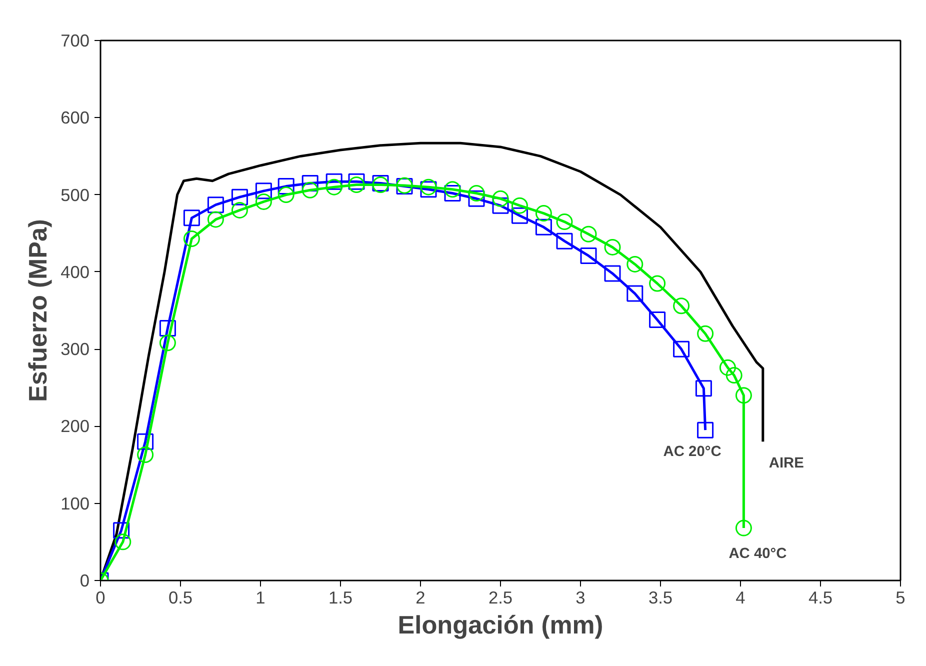 The height and width of the screenshot is (666, 926). I want to click on x-tick-label: 1, so click(261, 598).